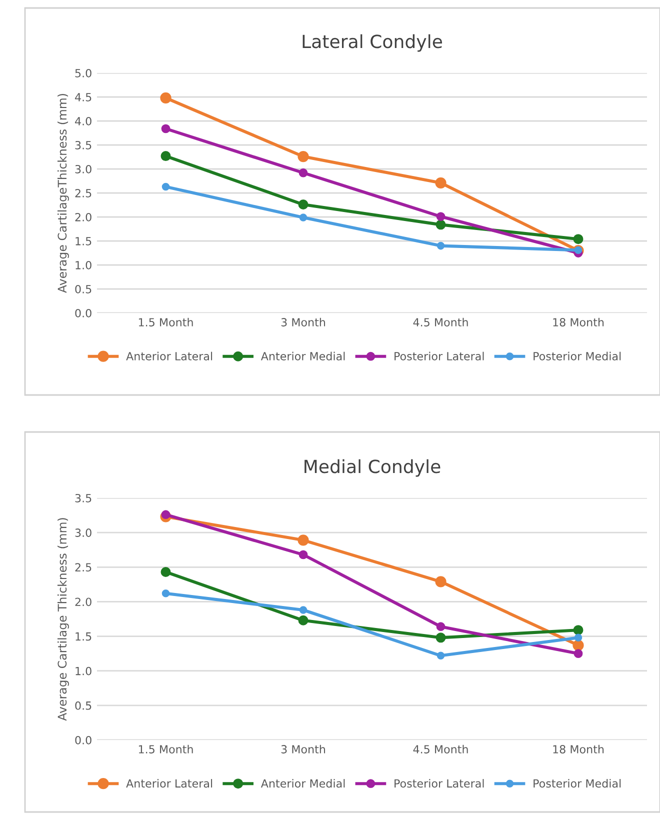 The height and width of the screenshot is (818, 660). Describe the element at coordinates (63, 193) in the screenshot. I see `y-axis-title: Average CartilageThickness (mm)` at that location.